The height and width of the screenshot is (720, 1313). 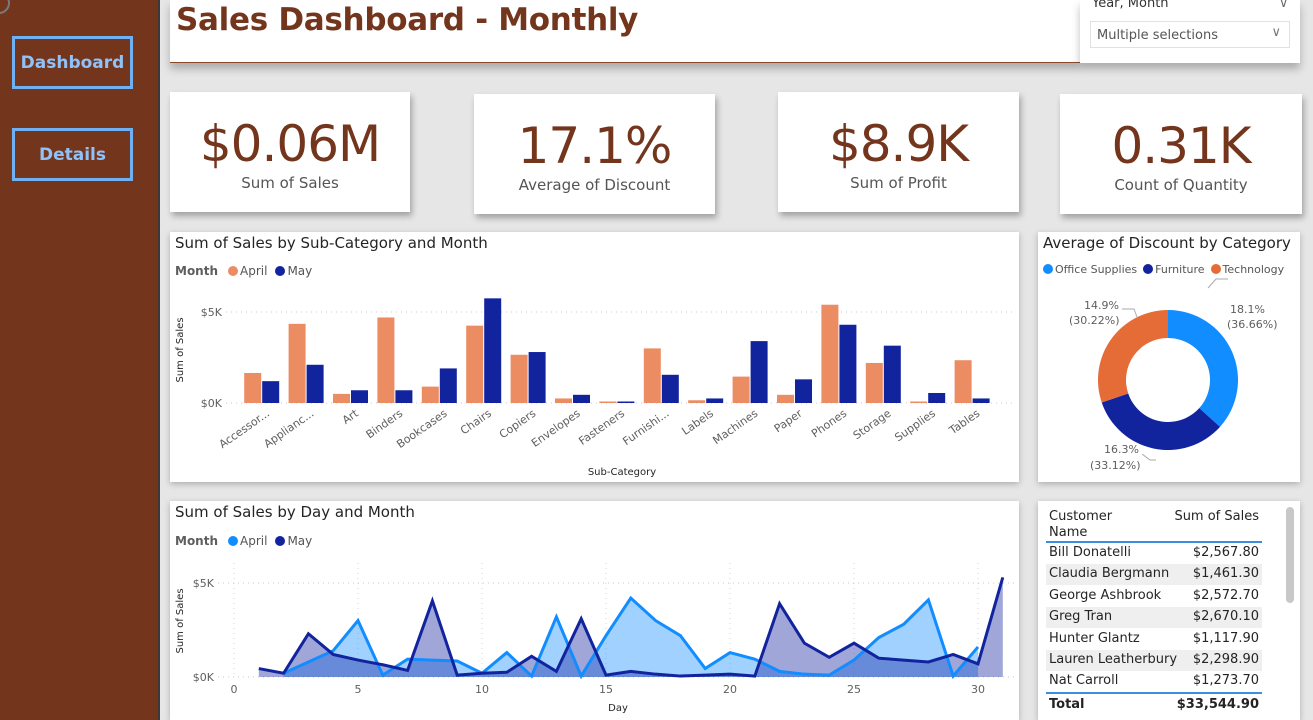 I want to click on x-tick-label: Paper, so click(x=788, y=421).